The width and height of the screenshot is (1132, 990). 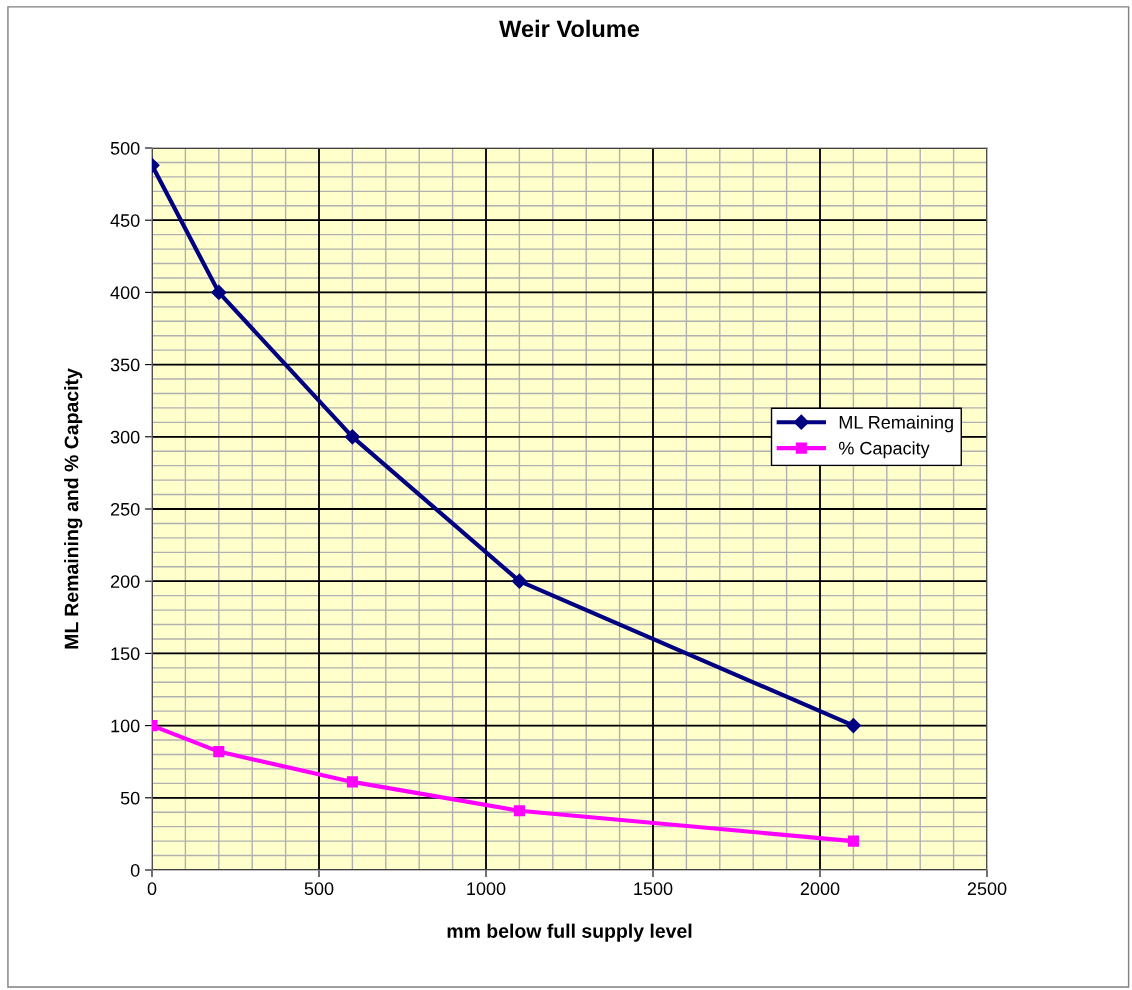 What do you see at coordinates (896, 424) in the screenshot?
I see `legend-label: ML Remaining` at bounding box center [896, 424].